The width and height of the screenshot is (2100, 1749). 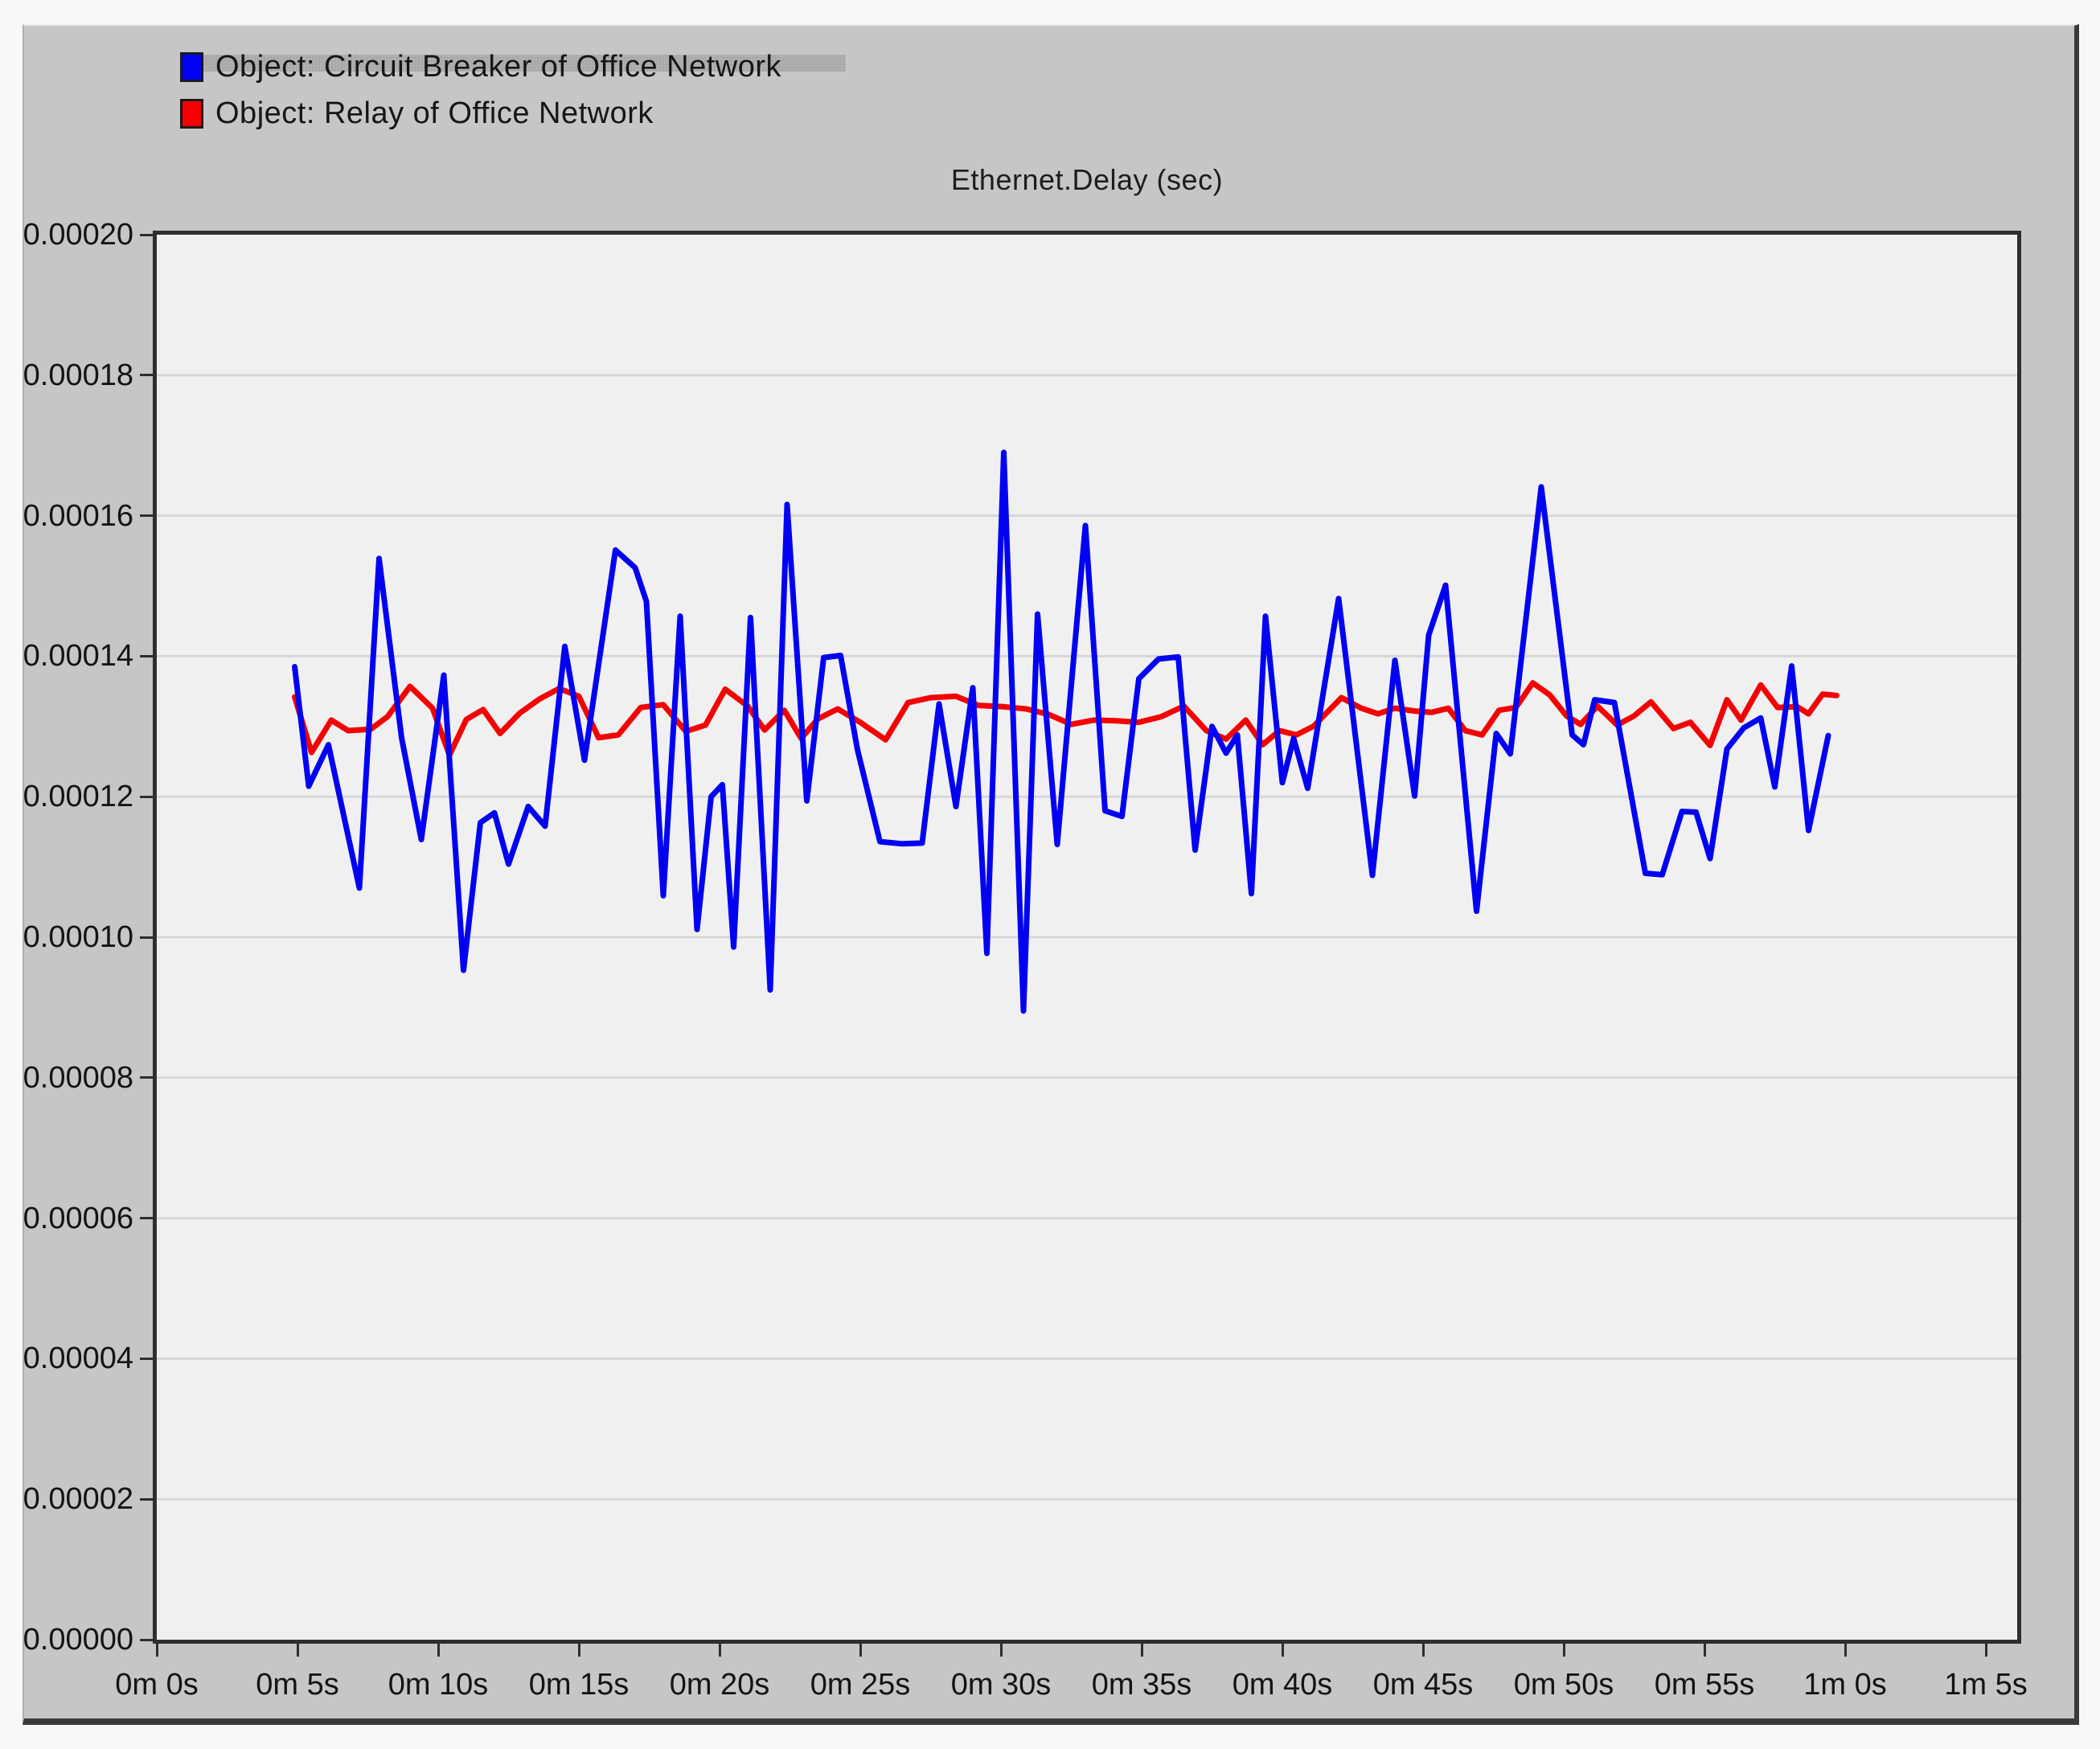 What do you see at coordinates (157, 1685) in the screenshot?
I see `x-tick-label: 0m 0s` at bounding box center [157, 1685].